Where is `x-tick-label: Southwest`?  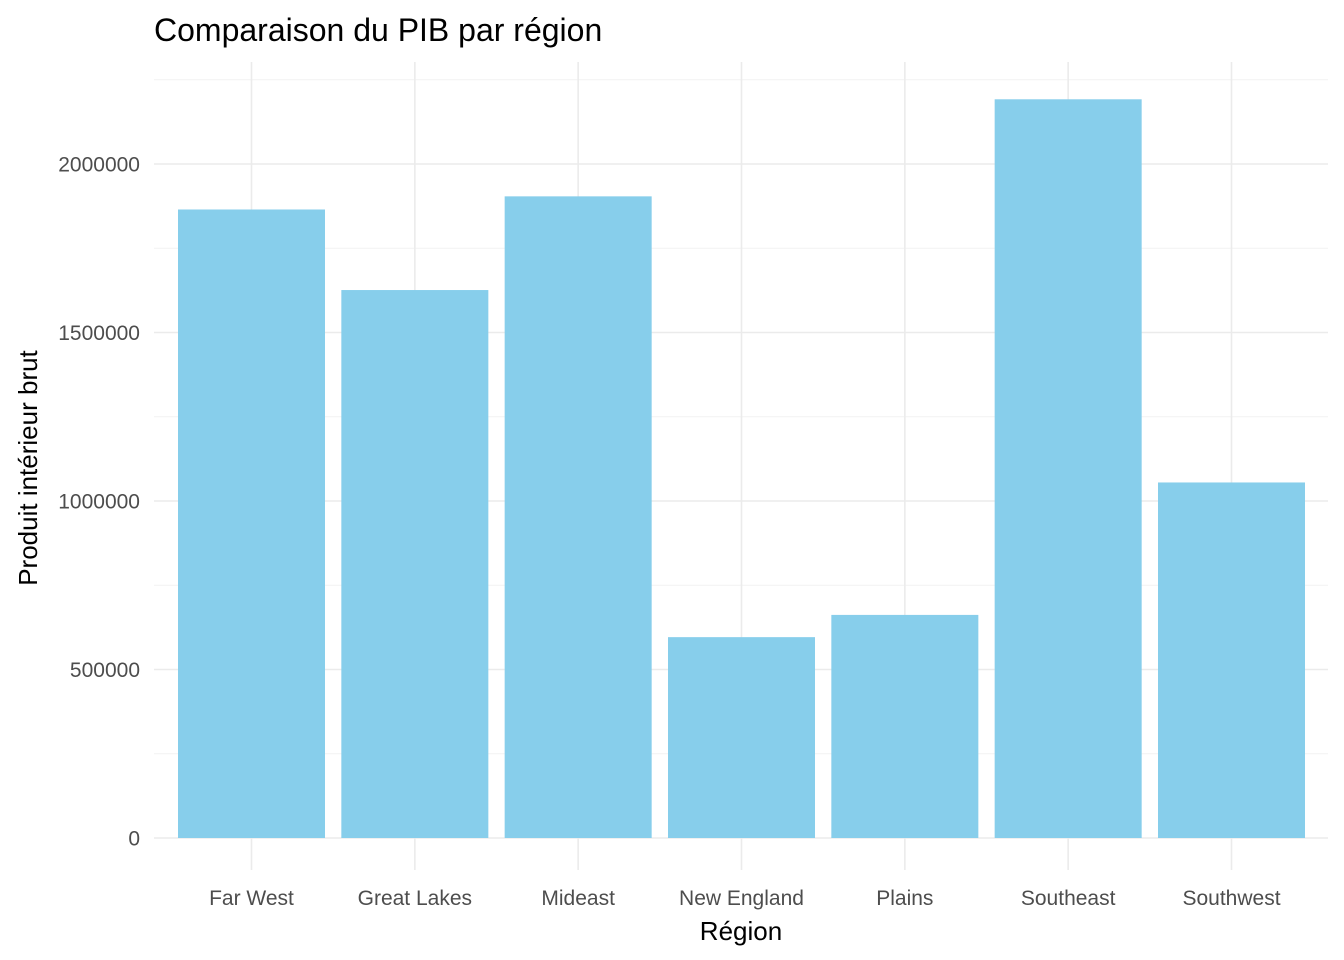 x-tick-label: Southwest is located at coordinates (1231, 898).